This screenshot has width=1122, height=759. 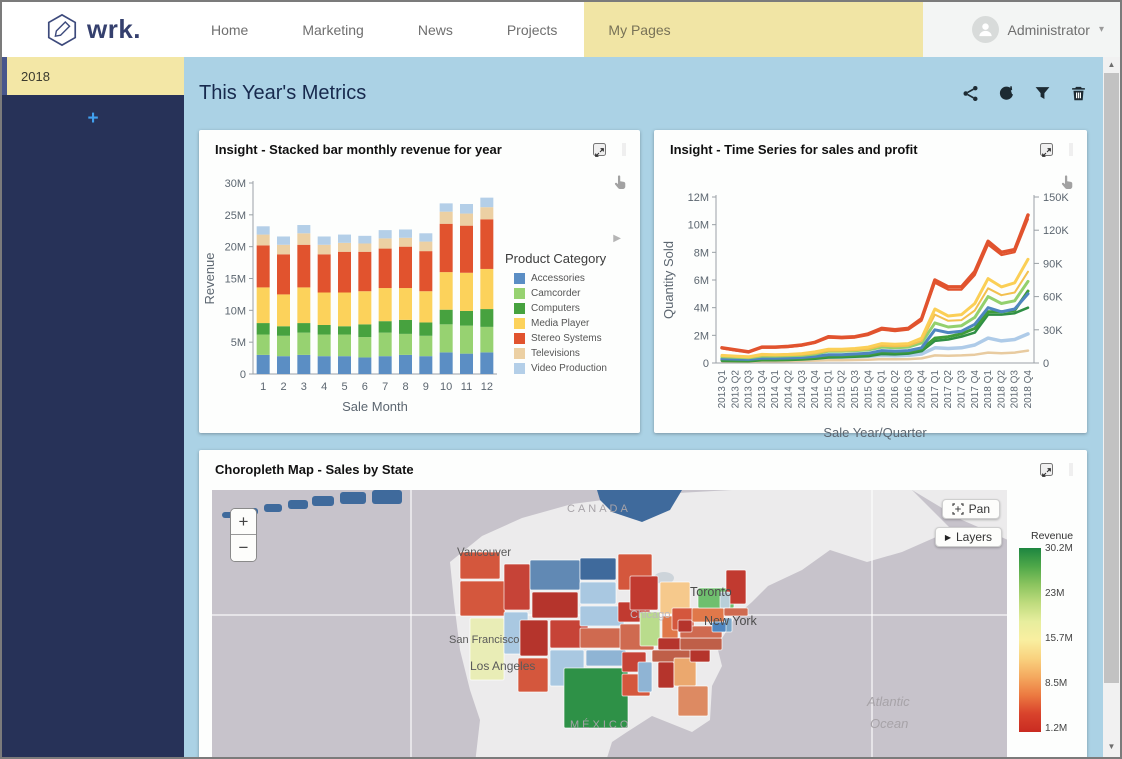 I want to click on state-OK, so click(x=606, y=658).